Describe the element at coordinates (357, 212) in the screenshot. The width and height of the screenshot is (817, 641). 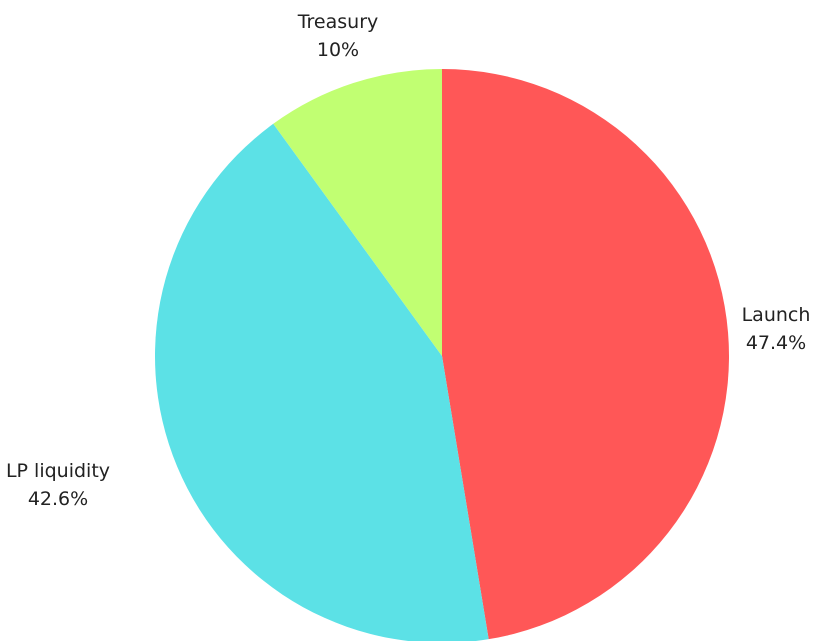
I see `pie-slice-treasury` at that location.